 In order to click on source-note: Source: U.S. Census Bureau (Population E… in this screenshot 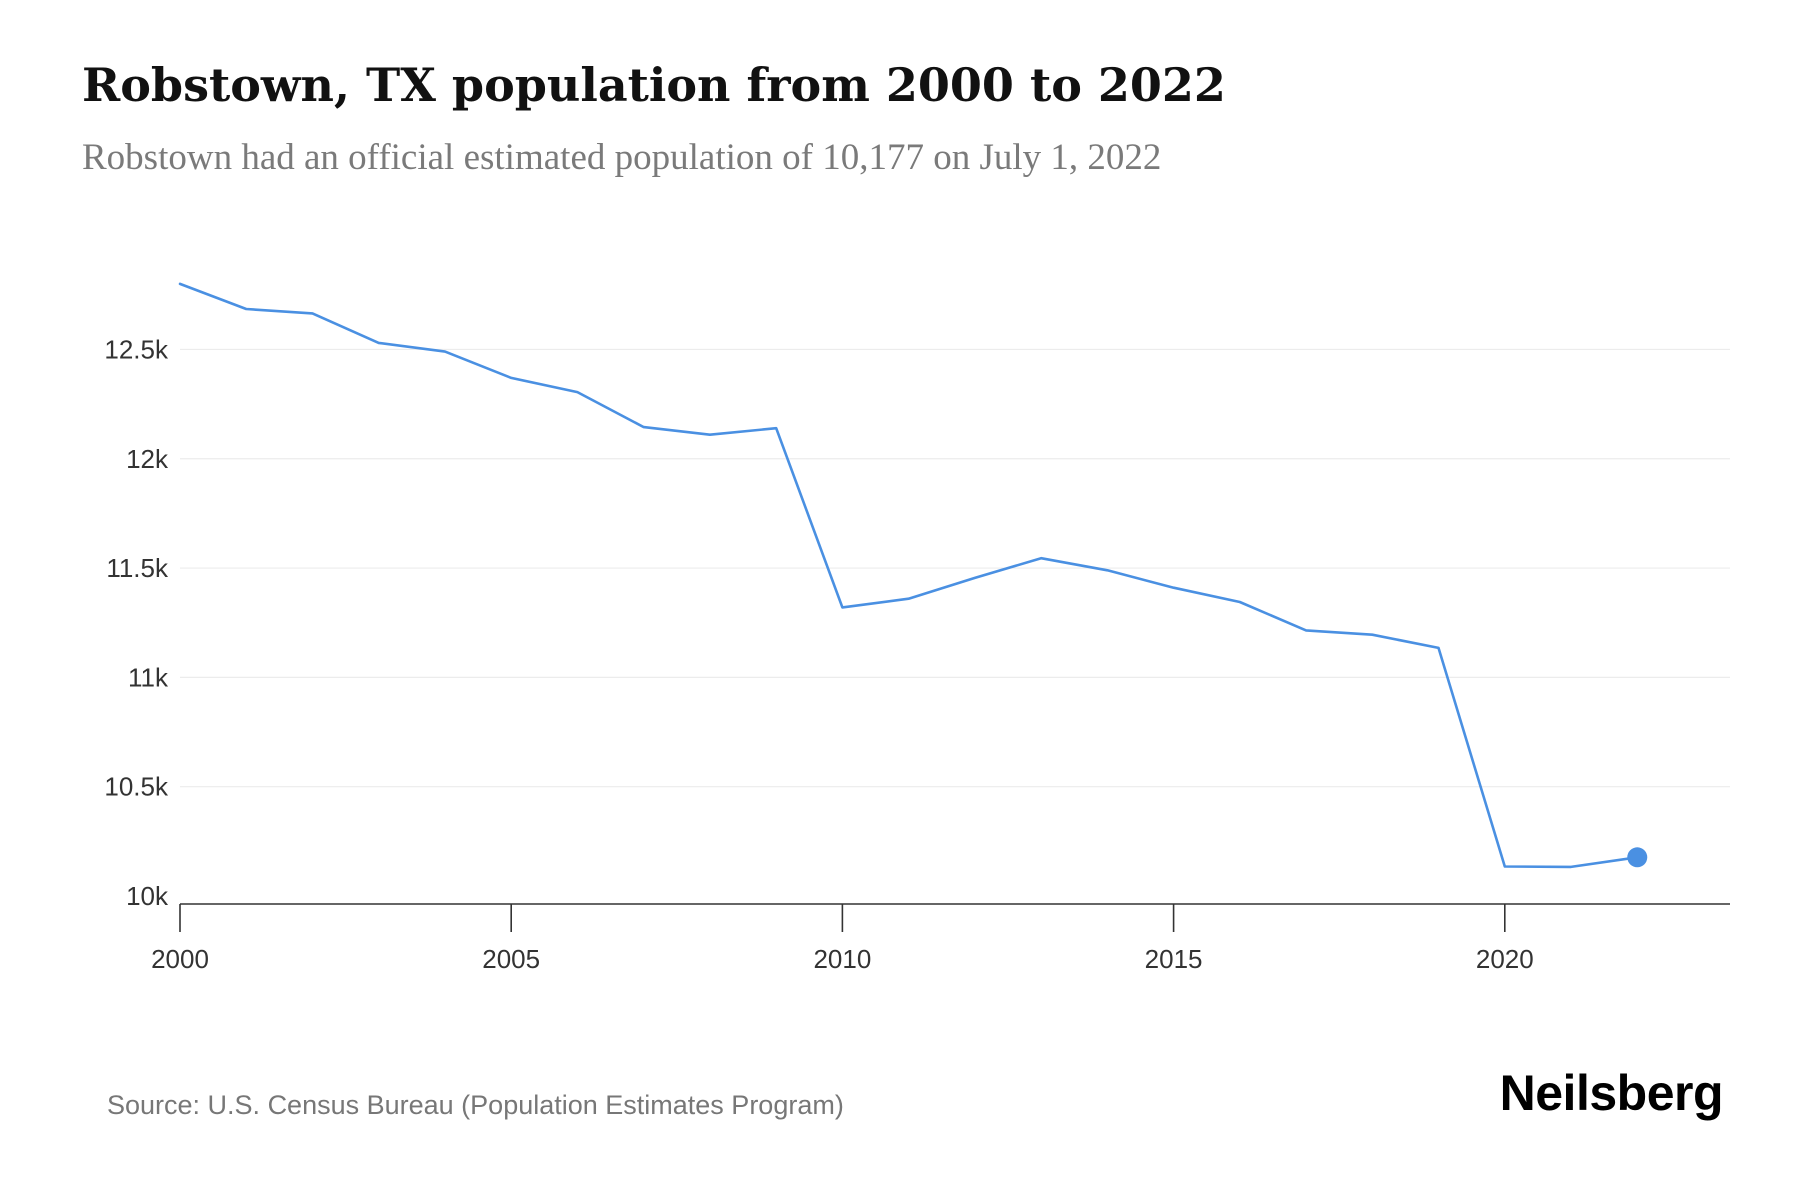, I will do `click(475, 1105)`.